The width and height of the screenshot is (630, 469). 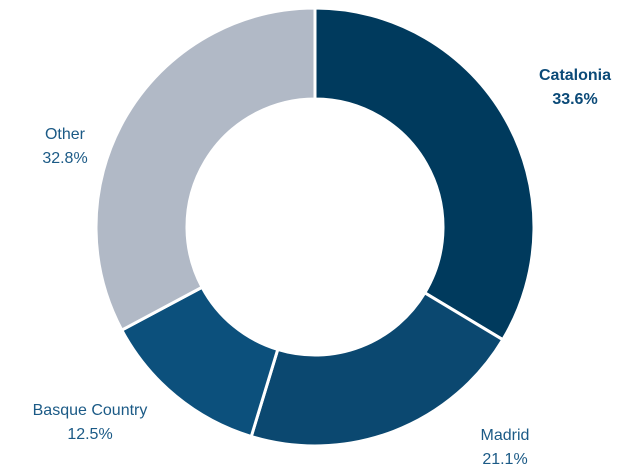 I want to click on slice-label: Other, so click(x=65, y=134).